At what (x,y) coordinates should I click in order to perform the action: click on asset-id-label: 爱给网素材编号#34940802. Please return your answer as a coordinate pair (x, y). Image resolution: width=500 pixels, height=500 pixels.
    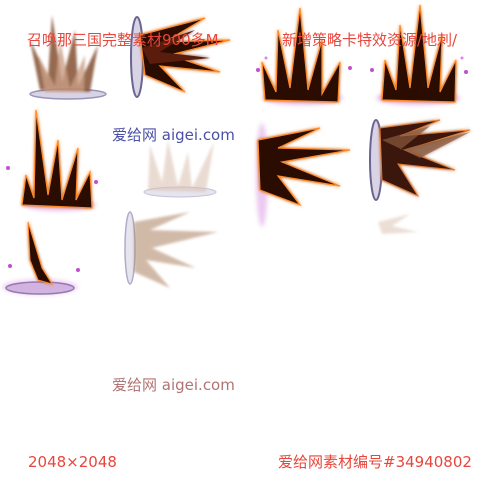
    Looking at the image, I should click on (375, 462).